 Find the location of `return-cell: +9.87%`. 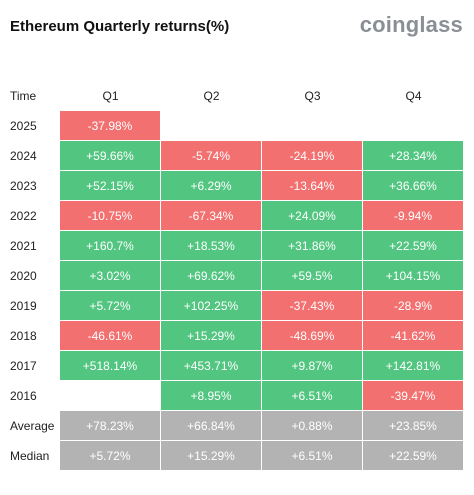

return-cell: +9.87% is located at coordinates (312, 366).